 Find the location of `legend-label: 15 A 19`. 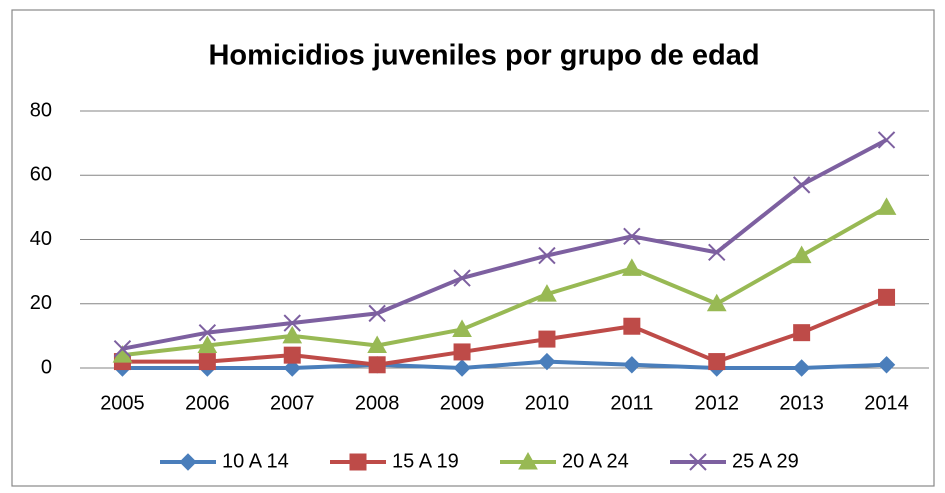

legend-label: 15 A 19 is located at coordinates (425, 461).